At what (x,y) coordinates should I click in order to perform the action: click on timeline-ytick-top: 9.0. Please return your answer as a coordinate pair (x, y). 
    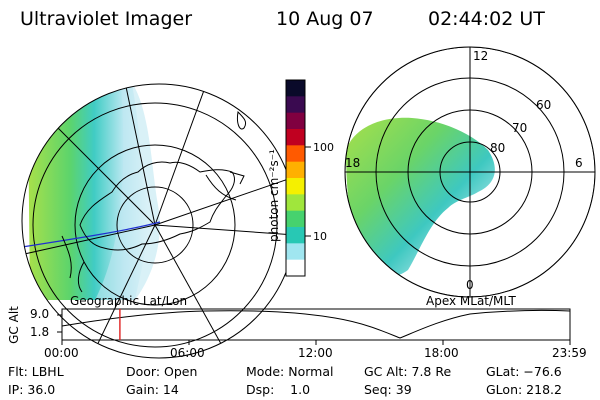
    Looking at the image, I should click on (40, 314).